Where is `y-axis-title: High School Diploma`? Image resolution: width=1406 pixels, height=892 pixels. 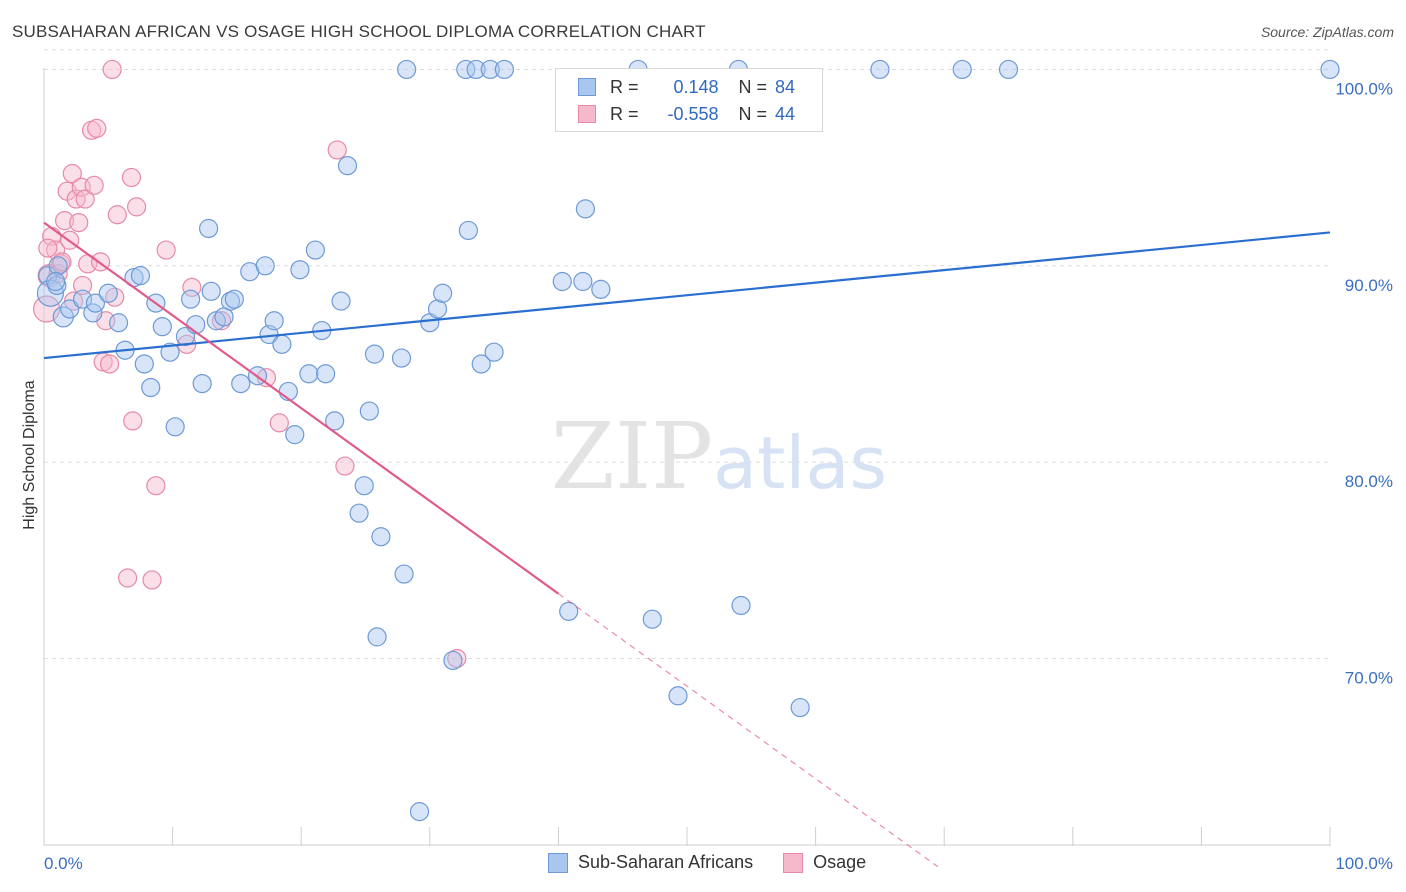
y-axis-title: High School Diploma is located at coordinates (29, 455).